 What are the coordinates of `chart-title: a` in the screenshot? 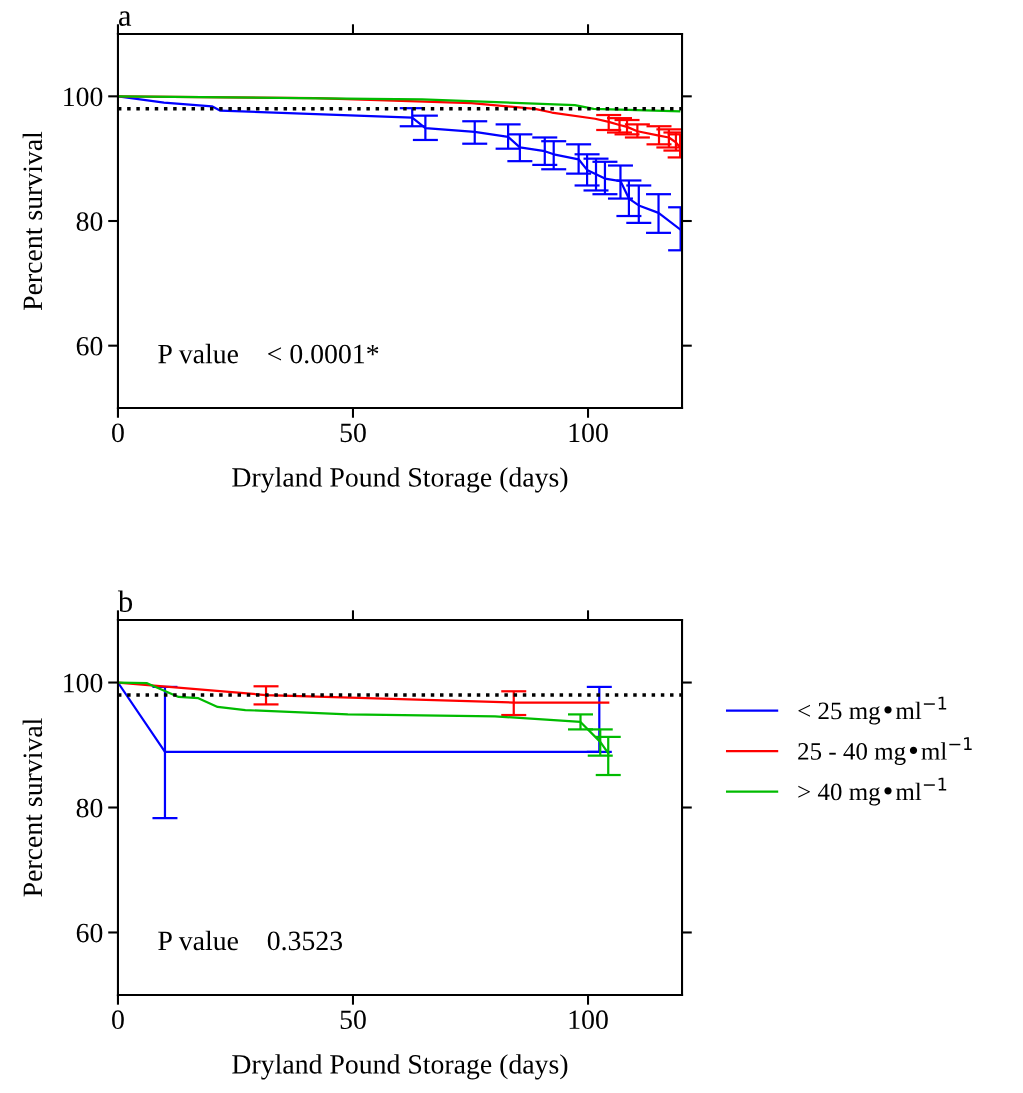 It's located at (125, 18).